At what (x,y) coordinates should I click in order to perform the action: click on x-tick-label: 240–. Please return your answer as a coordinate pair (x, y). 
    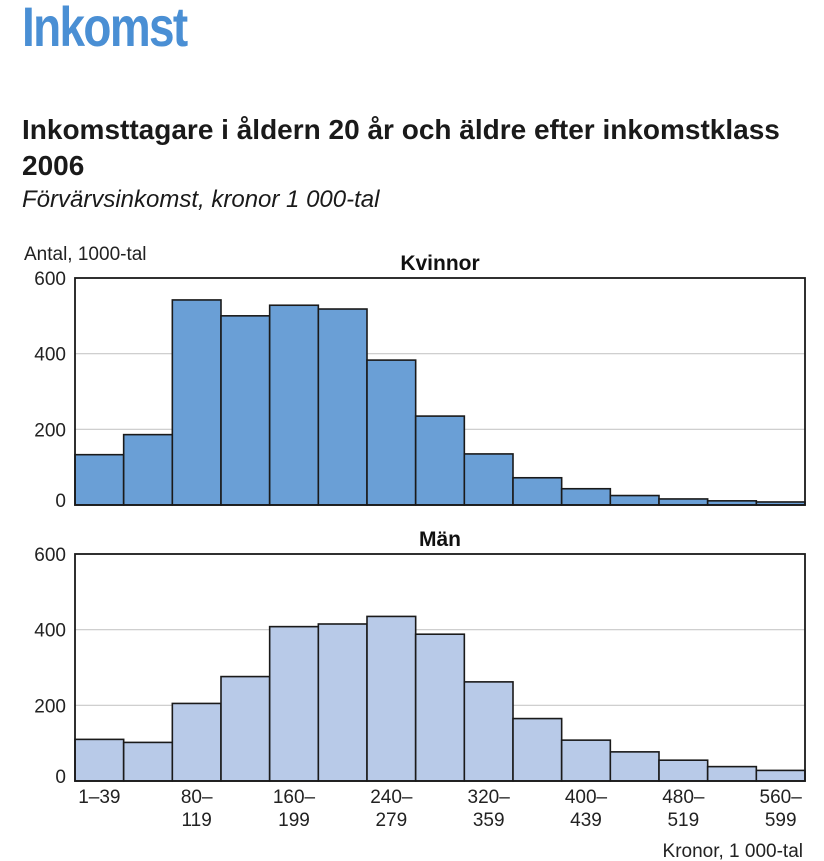
    Looking at the image, I should click on (391, 797).